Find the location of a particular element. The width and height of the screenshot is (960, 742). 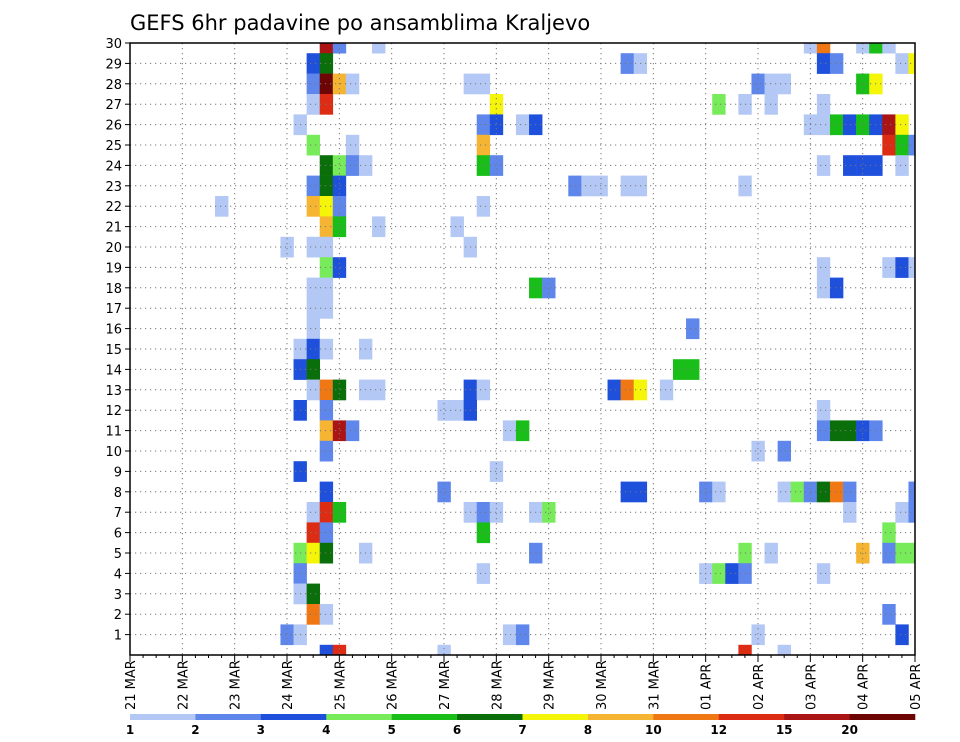

legend: 1 2 3 4 5 6 7 8 10 12 15 20 is located at coordinates (521, 725).